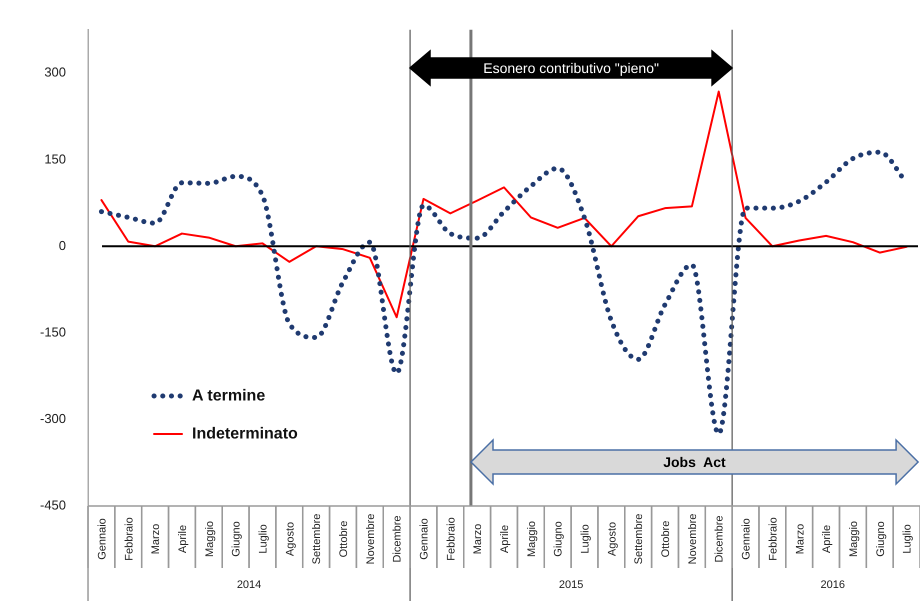 Image resolution: width=920 pixels, height=604 pixels. Describe the element at coordinates (55, 158) in the screenshot. I see `y-tick-label: 150` at that location.